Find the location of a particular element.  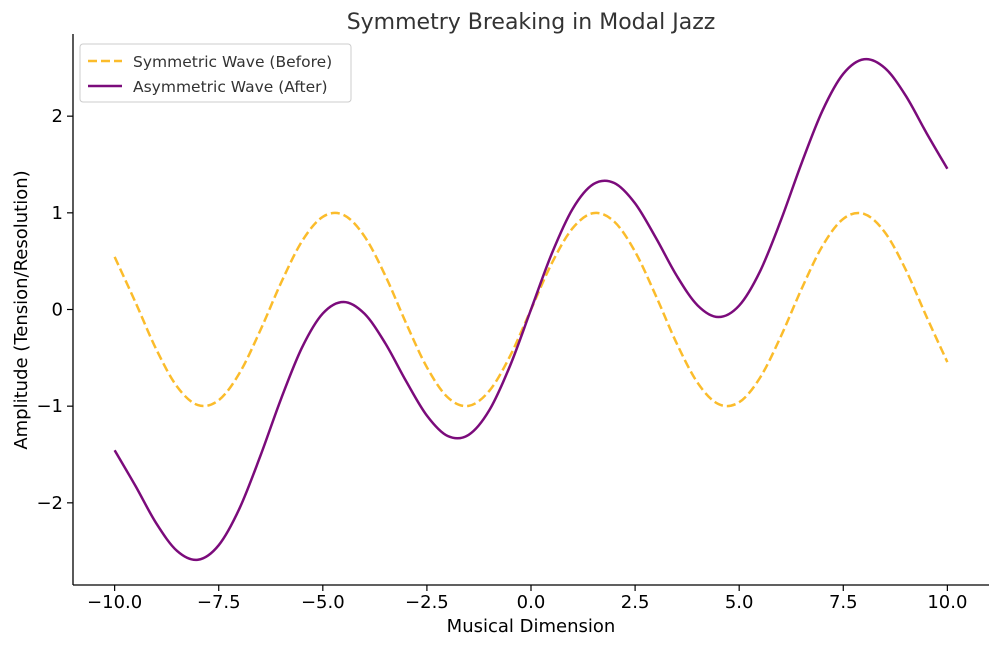

y-tick-label: 2 is located at coordinates (57, 116).